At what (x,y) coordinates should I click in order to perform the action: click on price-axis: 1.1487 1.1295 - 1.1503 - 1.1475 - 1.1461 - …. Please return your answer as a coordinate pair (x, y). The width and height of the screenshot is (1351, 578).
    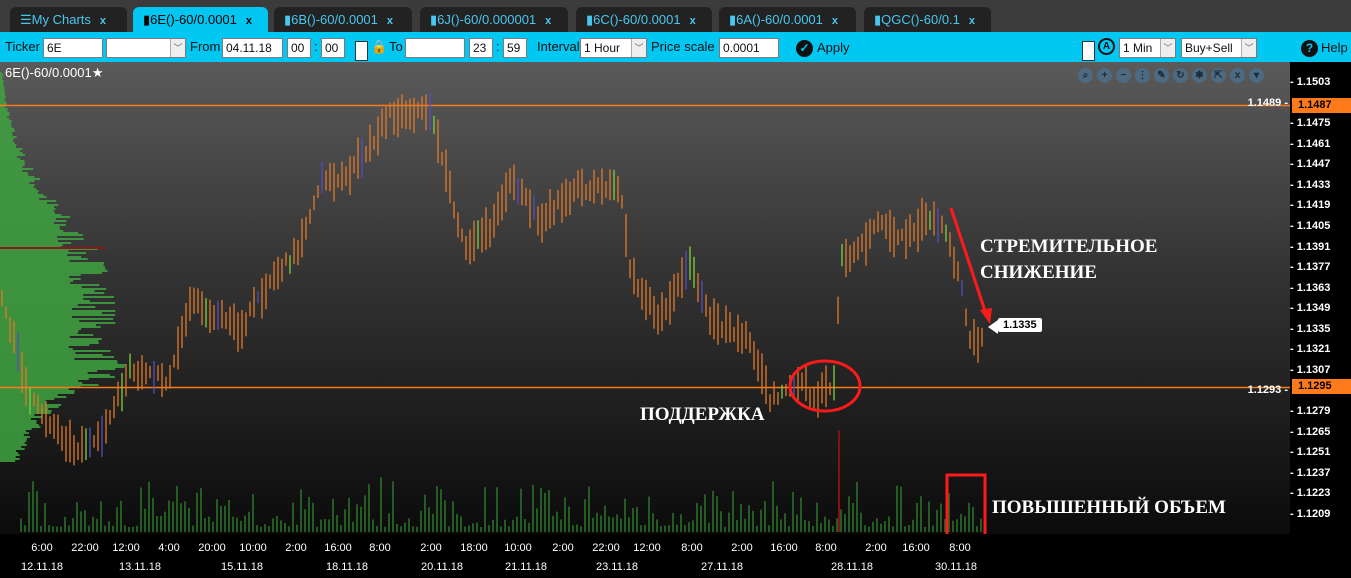
    Looking at the image, I should click on (1320, 298).